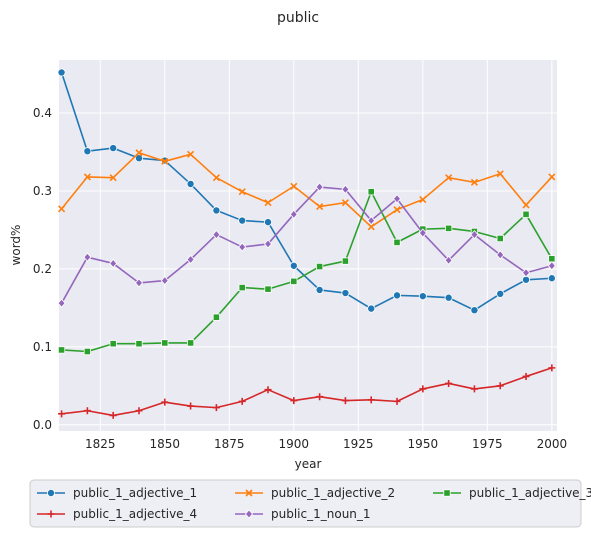 Image resolution: width=591 pixels, height=537 pixels. I want to click on y-tick-label: 0.3, so click(42, 191).